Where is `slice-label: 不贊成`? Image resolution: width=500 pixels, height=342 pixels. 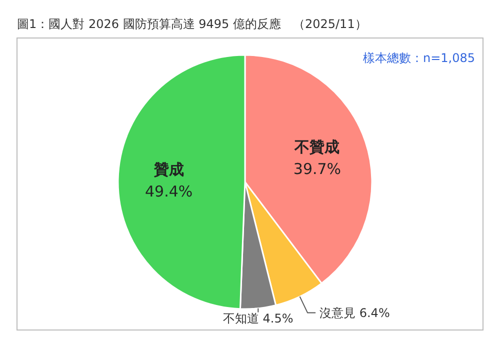
slice-label: 不贊成 is located at coordinates (317, 147).